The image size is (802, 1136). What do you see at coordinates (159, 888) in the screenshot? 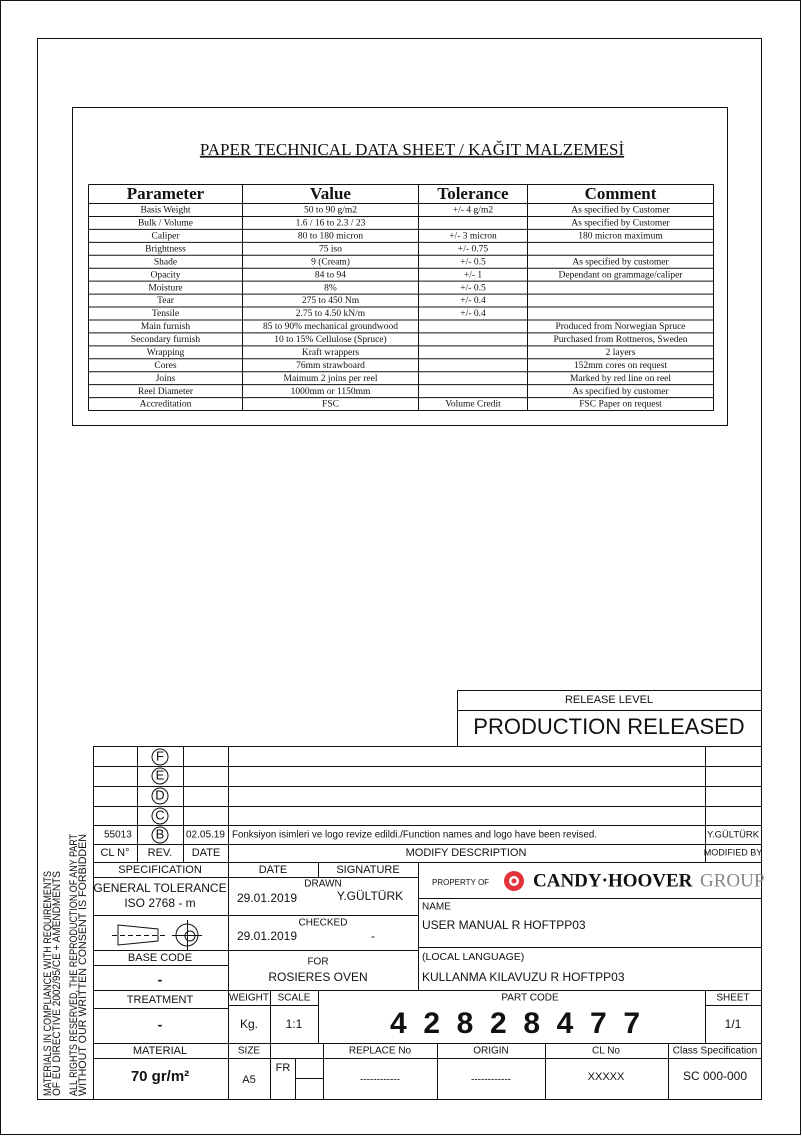
I see `value: GENERAL TOLERANCE` at bounding box center [159, 888].